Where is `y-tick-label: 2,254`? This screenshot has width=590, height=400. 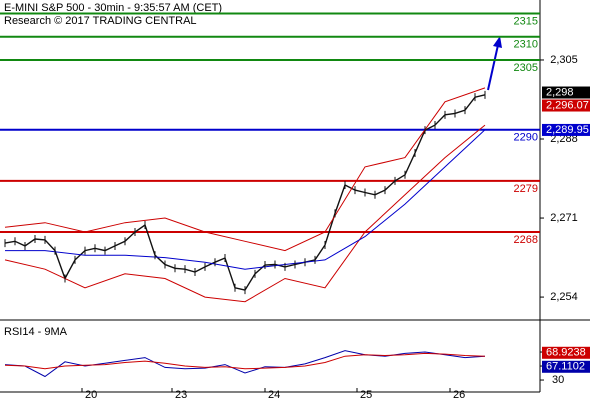 y-tick-label: 2,254 is located at coordinates (564, 297).